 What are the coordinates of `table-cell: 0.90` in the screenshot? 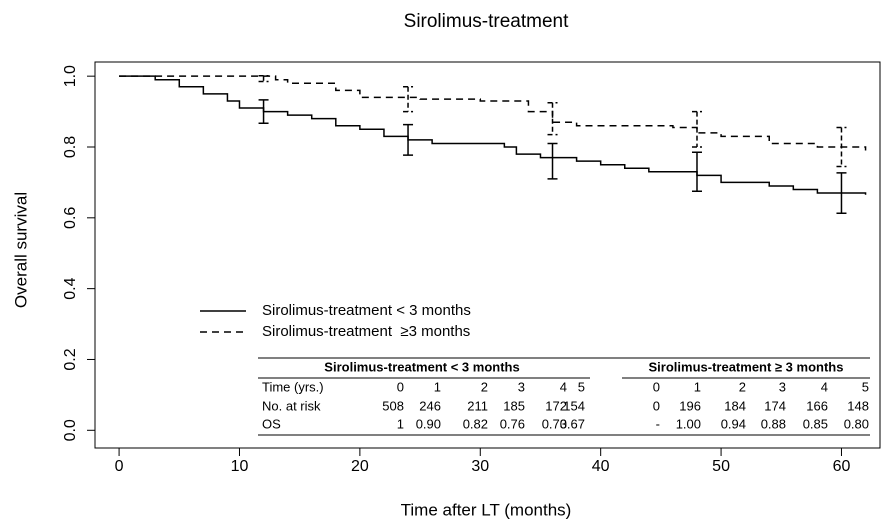 It's located at (428, 423).